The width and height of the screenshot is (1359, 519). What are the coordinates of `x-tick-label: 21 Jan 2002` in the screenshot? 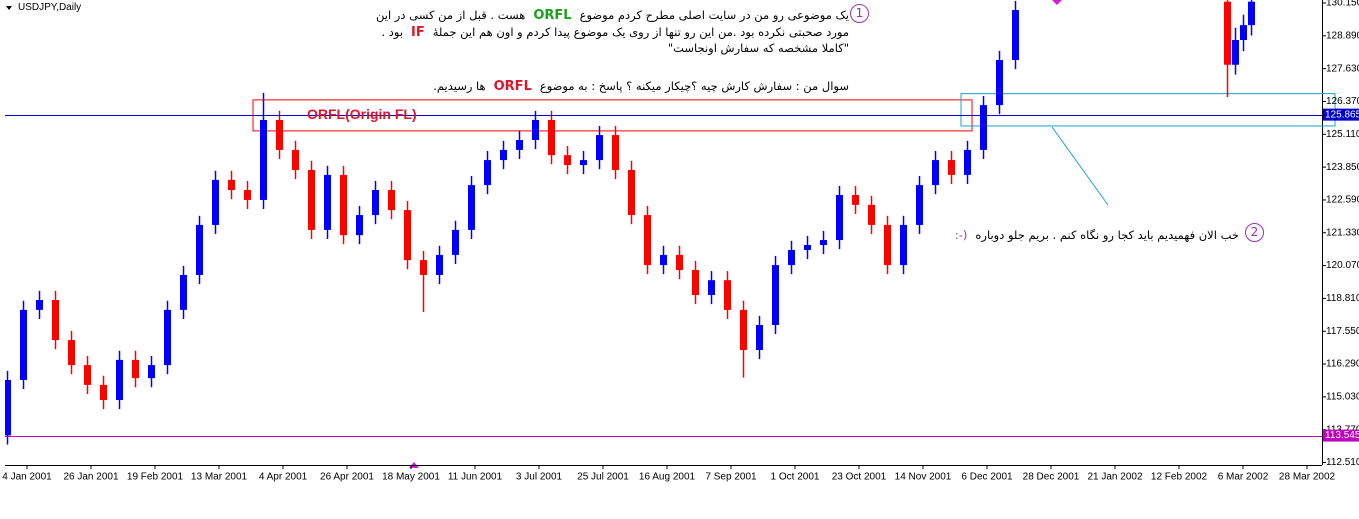 It's located at (1114, 477).